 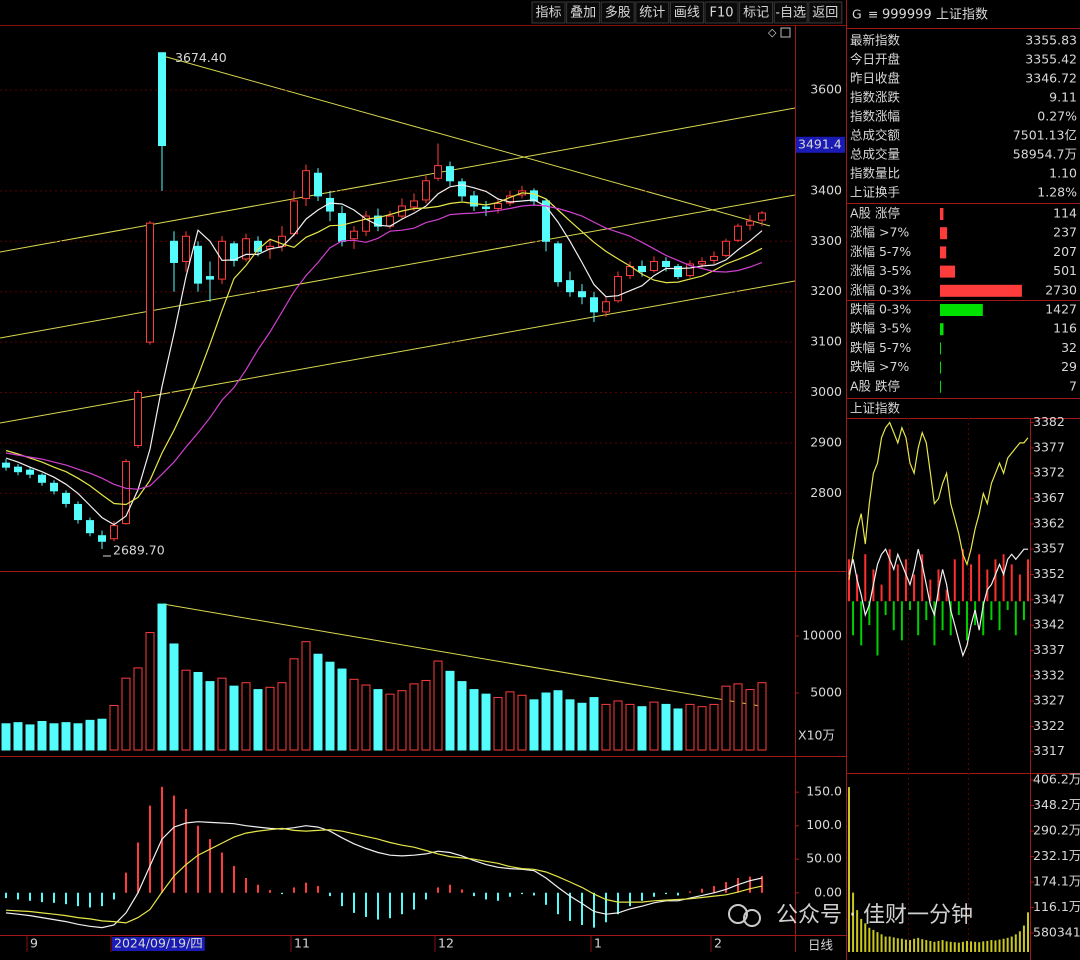 What do you see at coordinates (875, 408) in the screenshot?
I see `mini-chart-title: 上证指数` at bounding box center [875, 408].